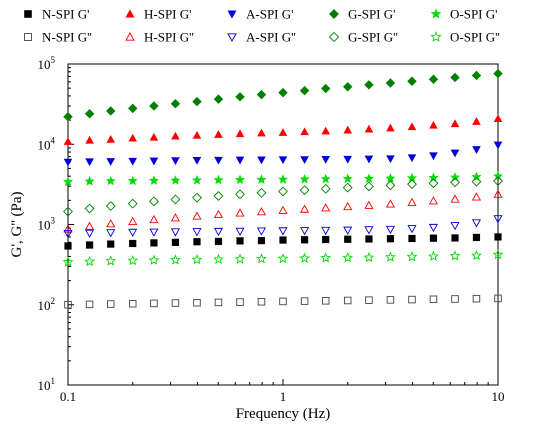 Image resolution: width=550 pixels, height=439 pixels. What do you see at coordinates (53, 301) in the screenshot?
I see `y-tick-exponent: 2` at bounding box center [53, 301].